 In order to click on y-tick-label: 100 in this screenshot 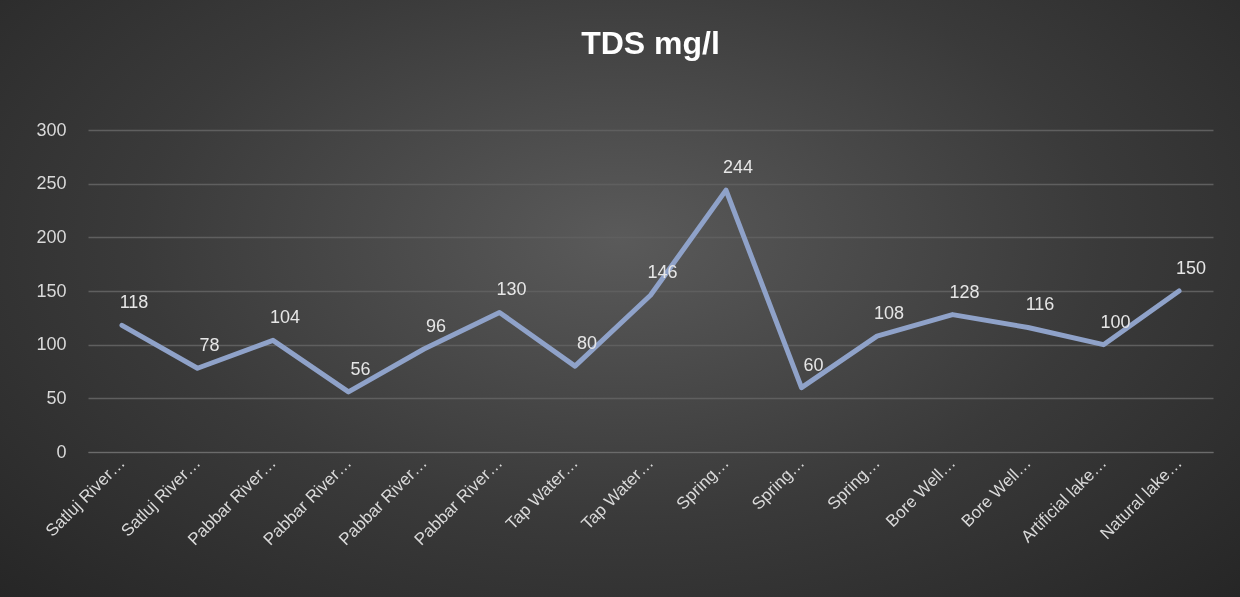, I will do `click(51, 344)`.